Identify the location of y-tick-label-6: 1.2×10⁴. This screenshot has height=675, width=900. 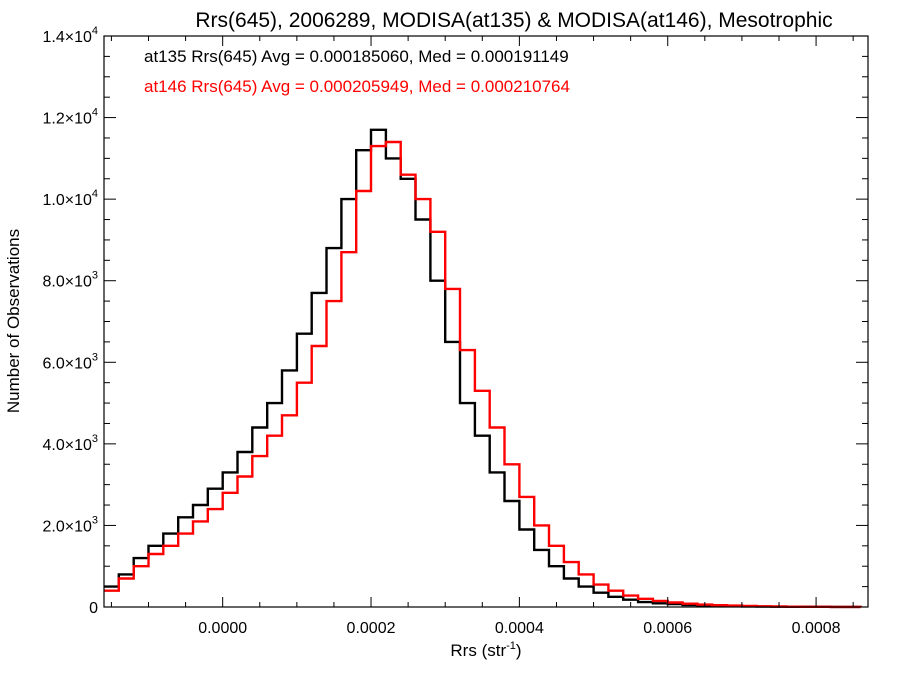
(70, 117).